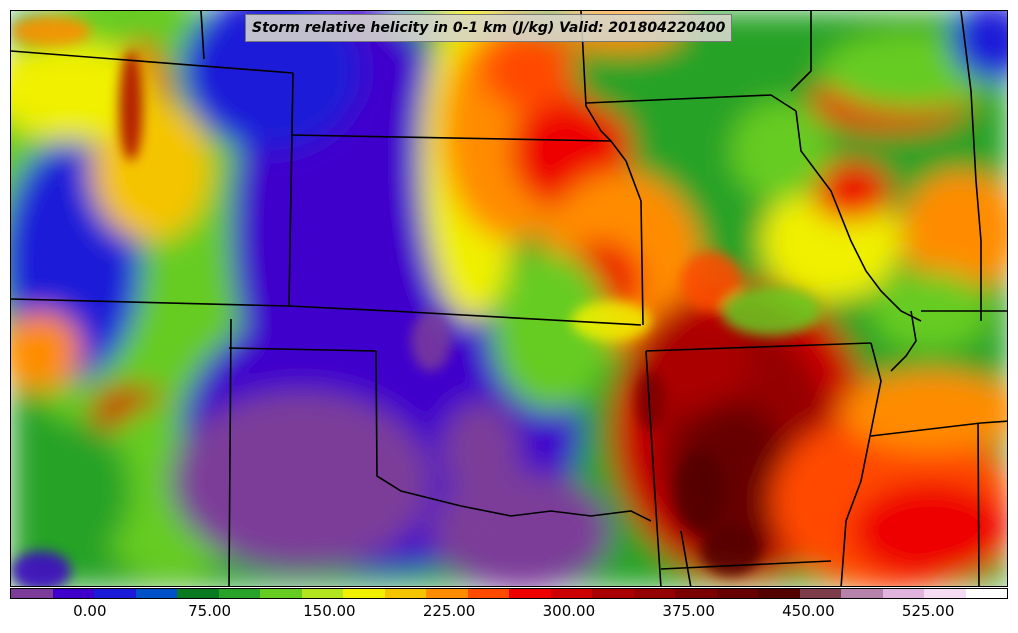 This screenshot has height=633, width=1018. I want to click on colorbar-tick-label: 375.00, so click(688, 611).